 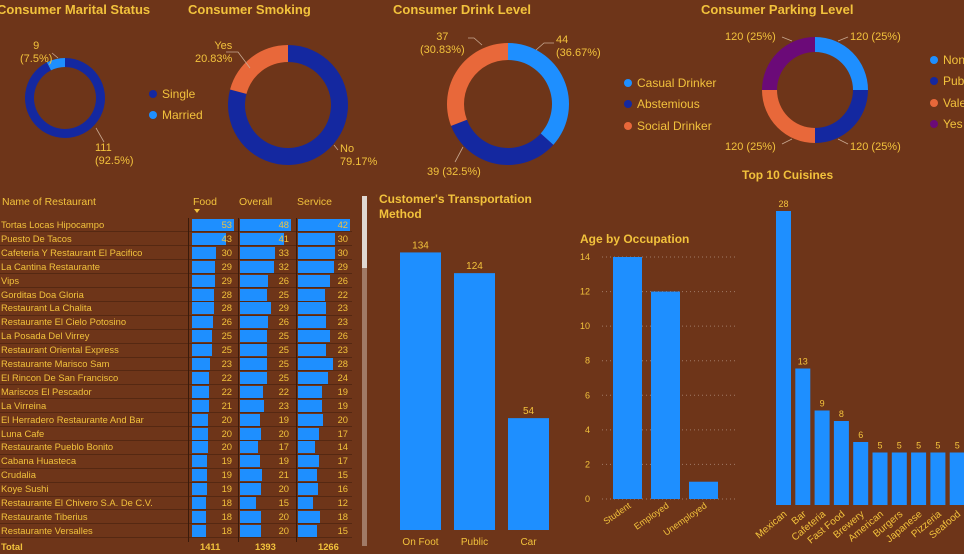 What do you see at coordinates (670, 105) in the screenshot?
I see `legend-item: Abstemious` at bounding box center [670, 105].